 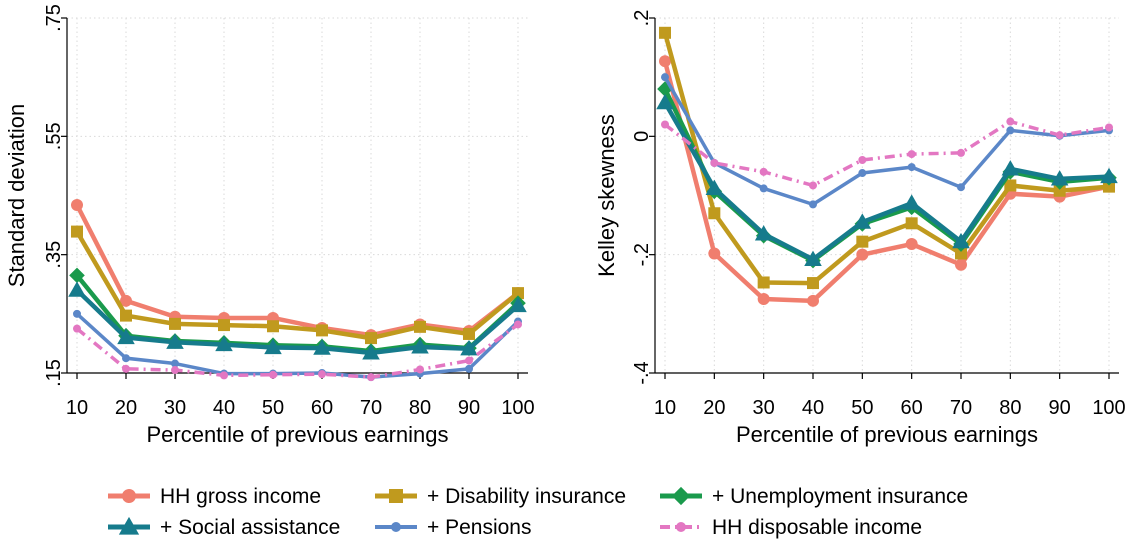 I want to click on y-tick-label: .55, so click(x=54, y=136).